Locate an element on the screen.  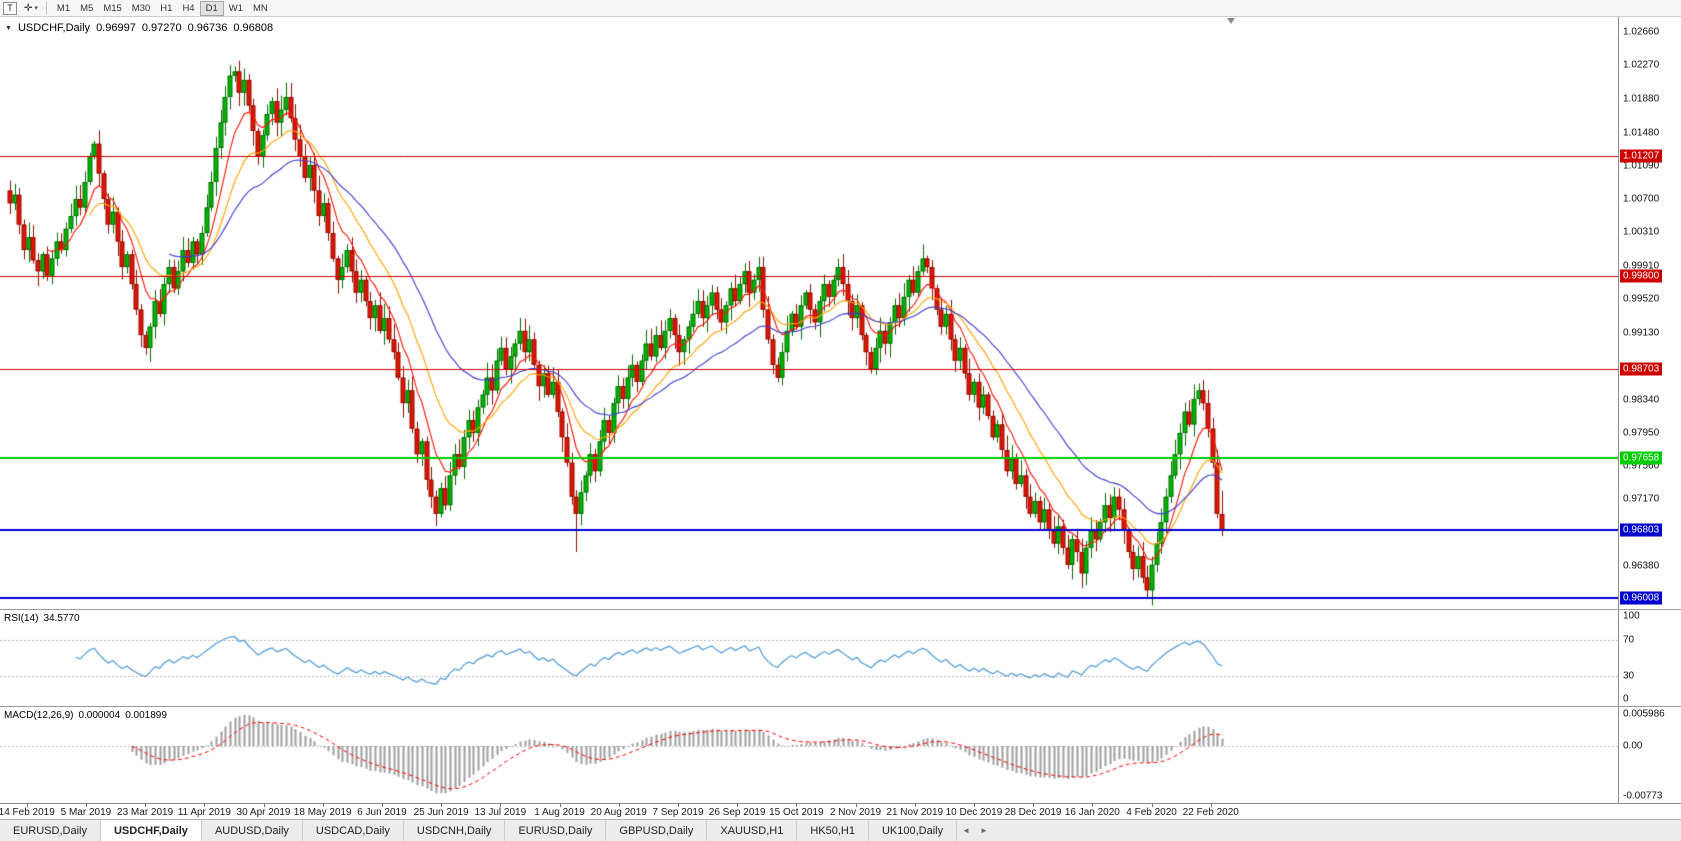
macd-tick-label: 0.005986 is located at coordinates (1644, 714).